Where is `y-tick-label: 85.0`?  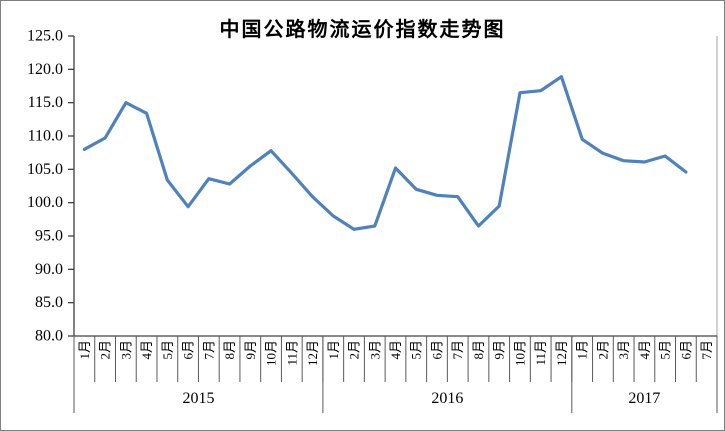 y-tick-label: 85.0 is located at coordinates (49, 302).